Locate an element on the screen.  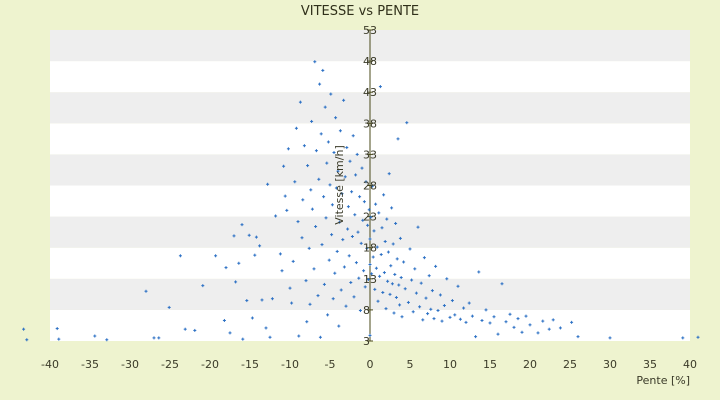
x-tick-label: 15 is located at coordinates (490, 364).